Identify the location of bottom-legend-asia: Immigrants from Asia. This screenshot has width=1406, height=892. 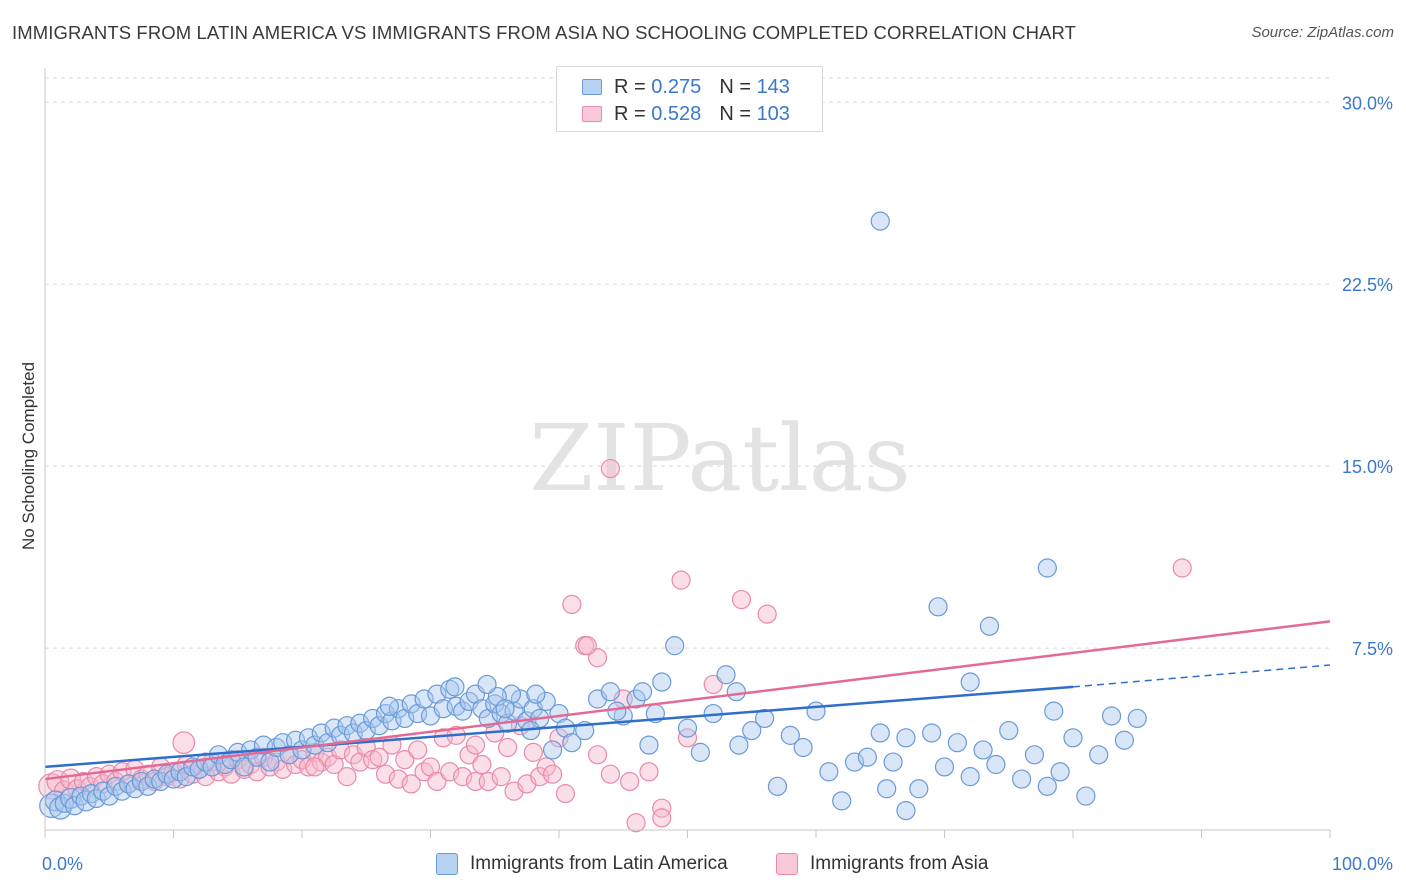
(882, 864).